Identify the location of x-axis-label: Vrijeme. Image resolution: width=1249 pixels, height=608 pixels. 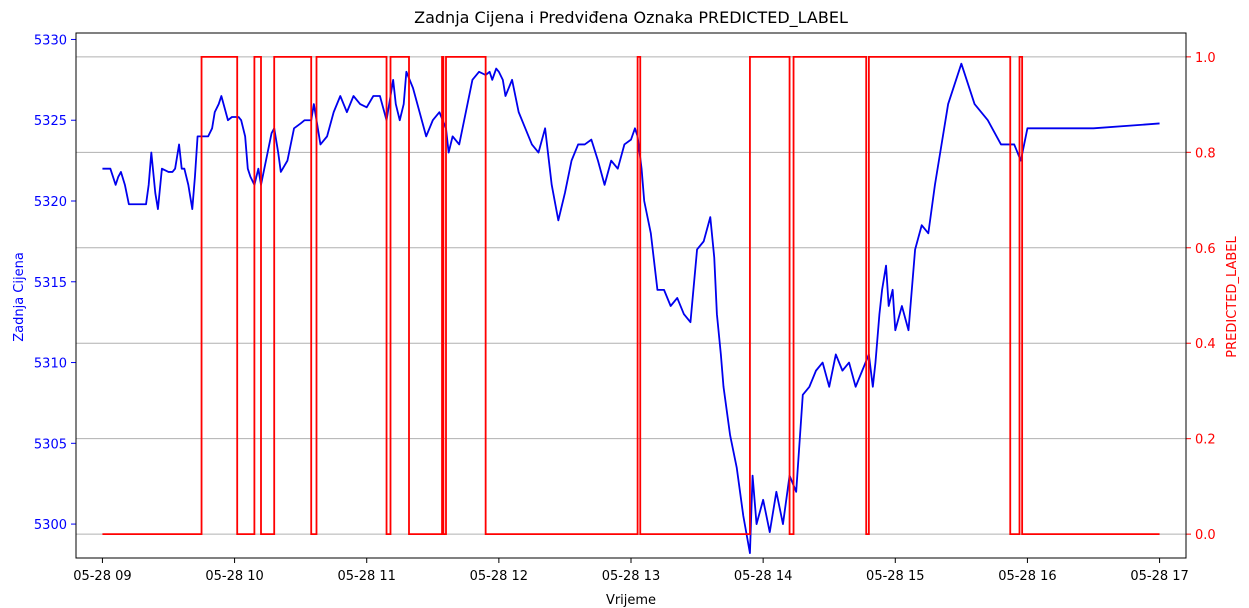
(631, 600).